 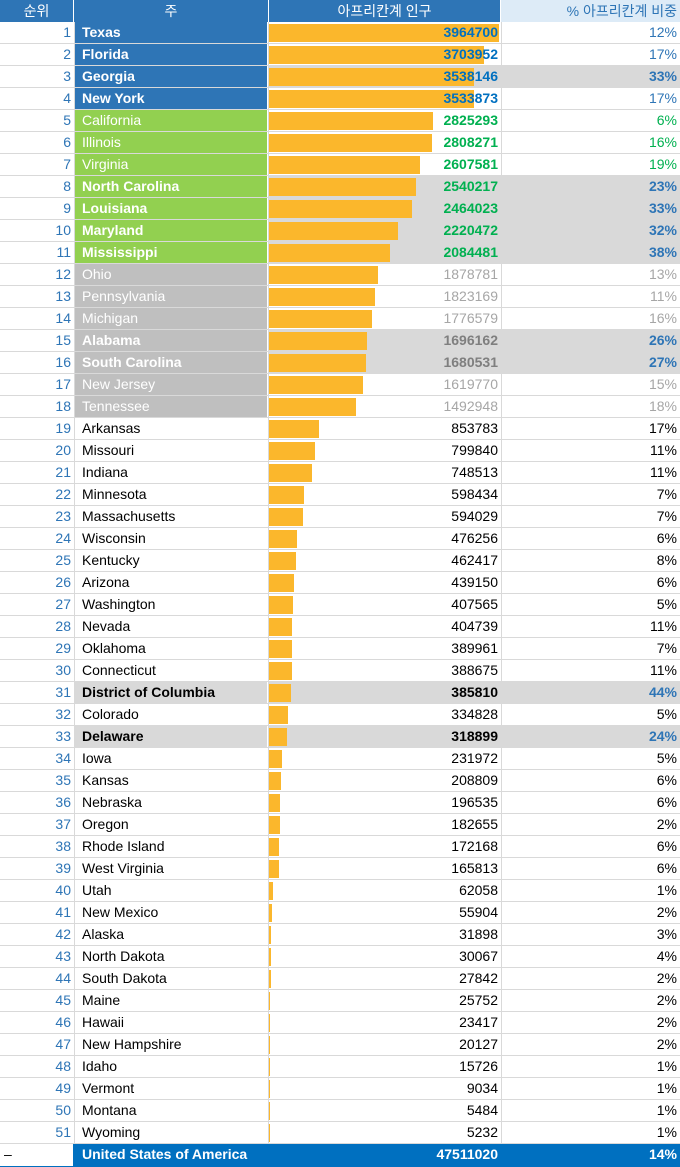 What do you see at coordinates (340, 341) in the screenshot?
I see `table-row: 15 Alabama 1696162 26%` at bounding box center [340, 341].